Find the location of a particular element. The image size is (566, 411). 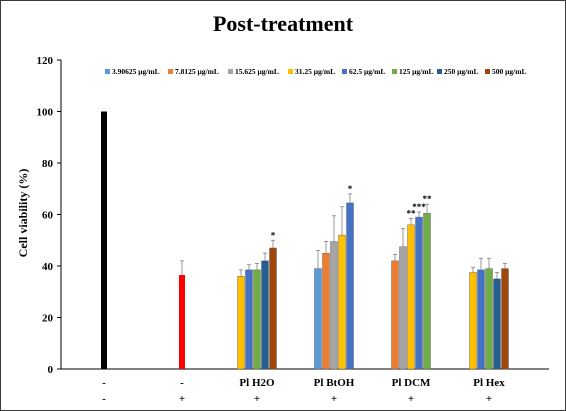

significance-label: *** is located at coordinates (419, 207).